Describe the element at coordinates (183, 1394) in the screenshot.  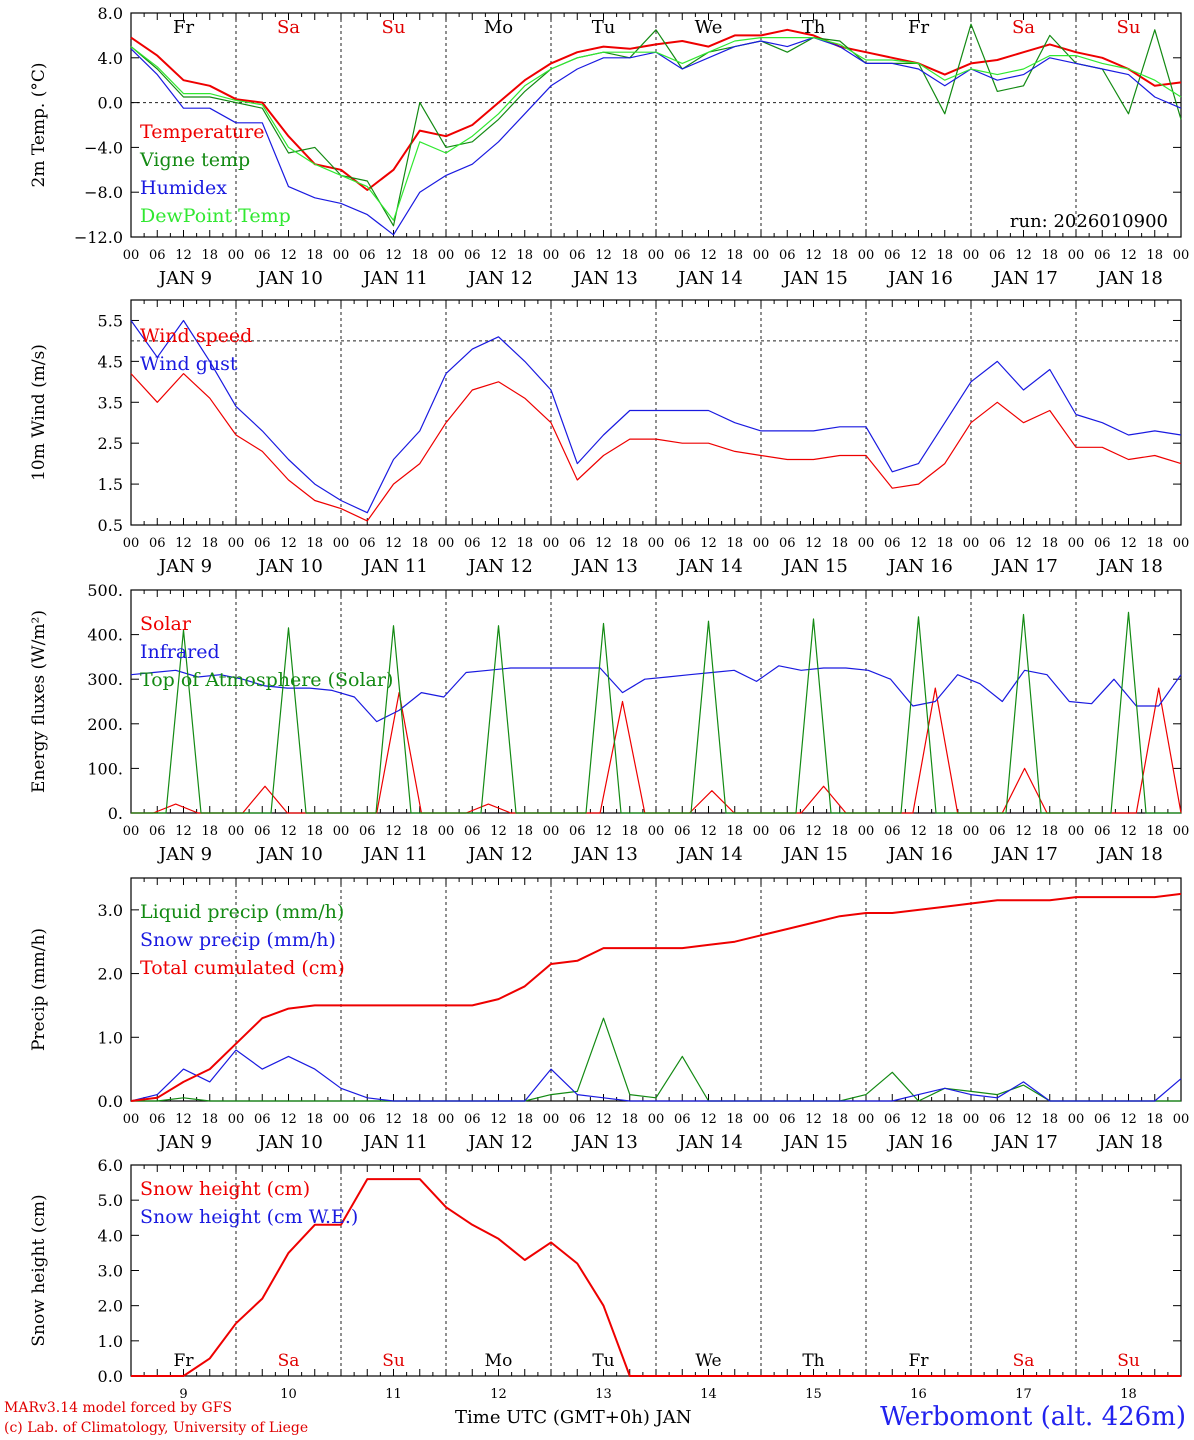
I see `day-number: 9` at that location.